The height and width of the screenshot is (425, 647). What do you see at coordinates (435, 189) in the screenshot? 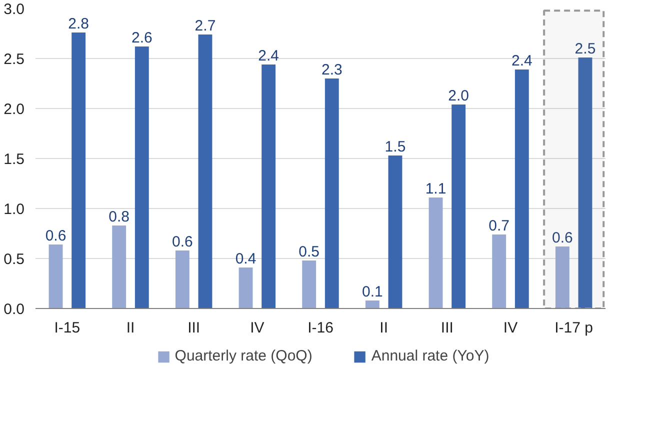
I see `data-label: 1.1` at bounding box center [435, 189].